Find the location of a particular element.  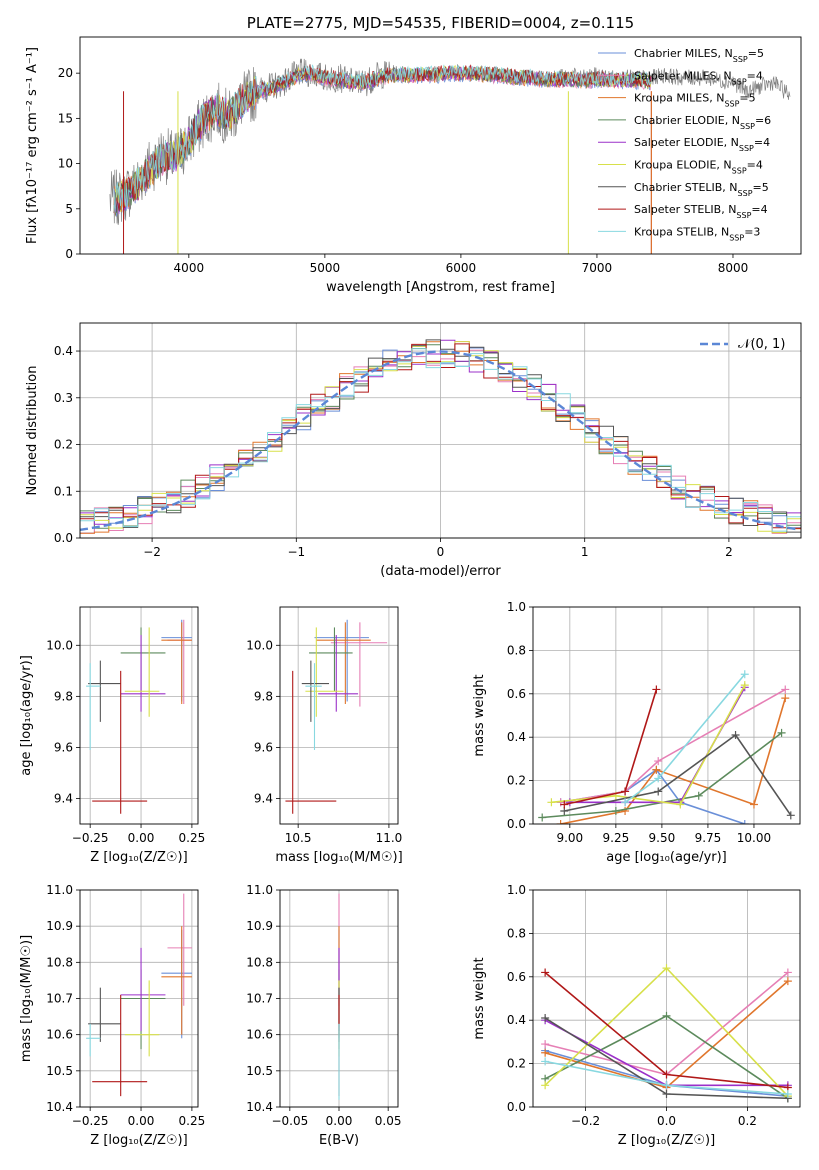

weight_vs_Z-marks is located at coordinates (666, 1033).